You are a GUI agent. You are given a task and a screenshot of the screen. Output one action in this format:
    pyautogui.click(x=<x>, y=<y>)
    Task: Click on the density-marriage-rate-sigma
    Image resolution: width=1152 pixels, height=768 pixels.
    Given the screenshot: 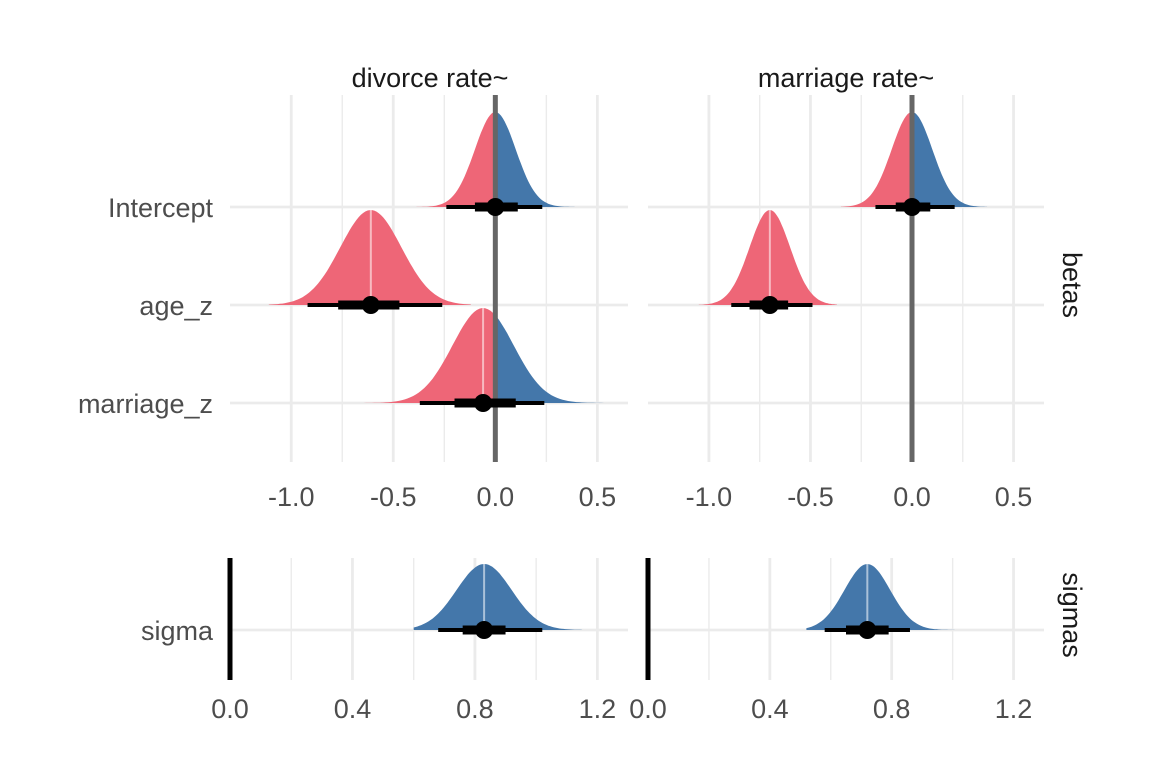 What is the action you would take?
    pyautogui.click(x=882, y=597)
    